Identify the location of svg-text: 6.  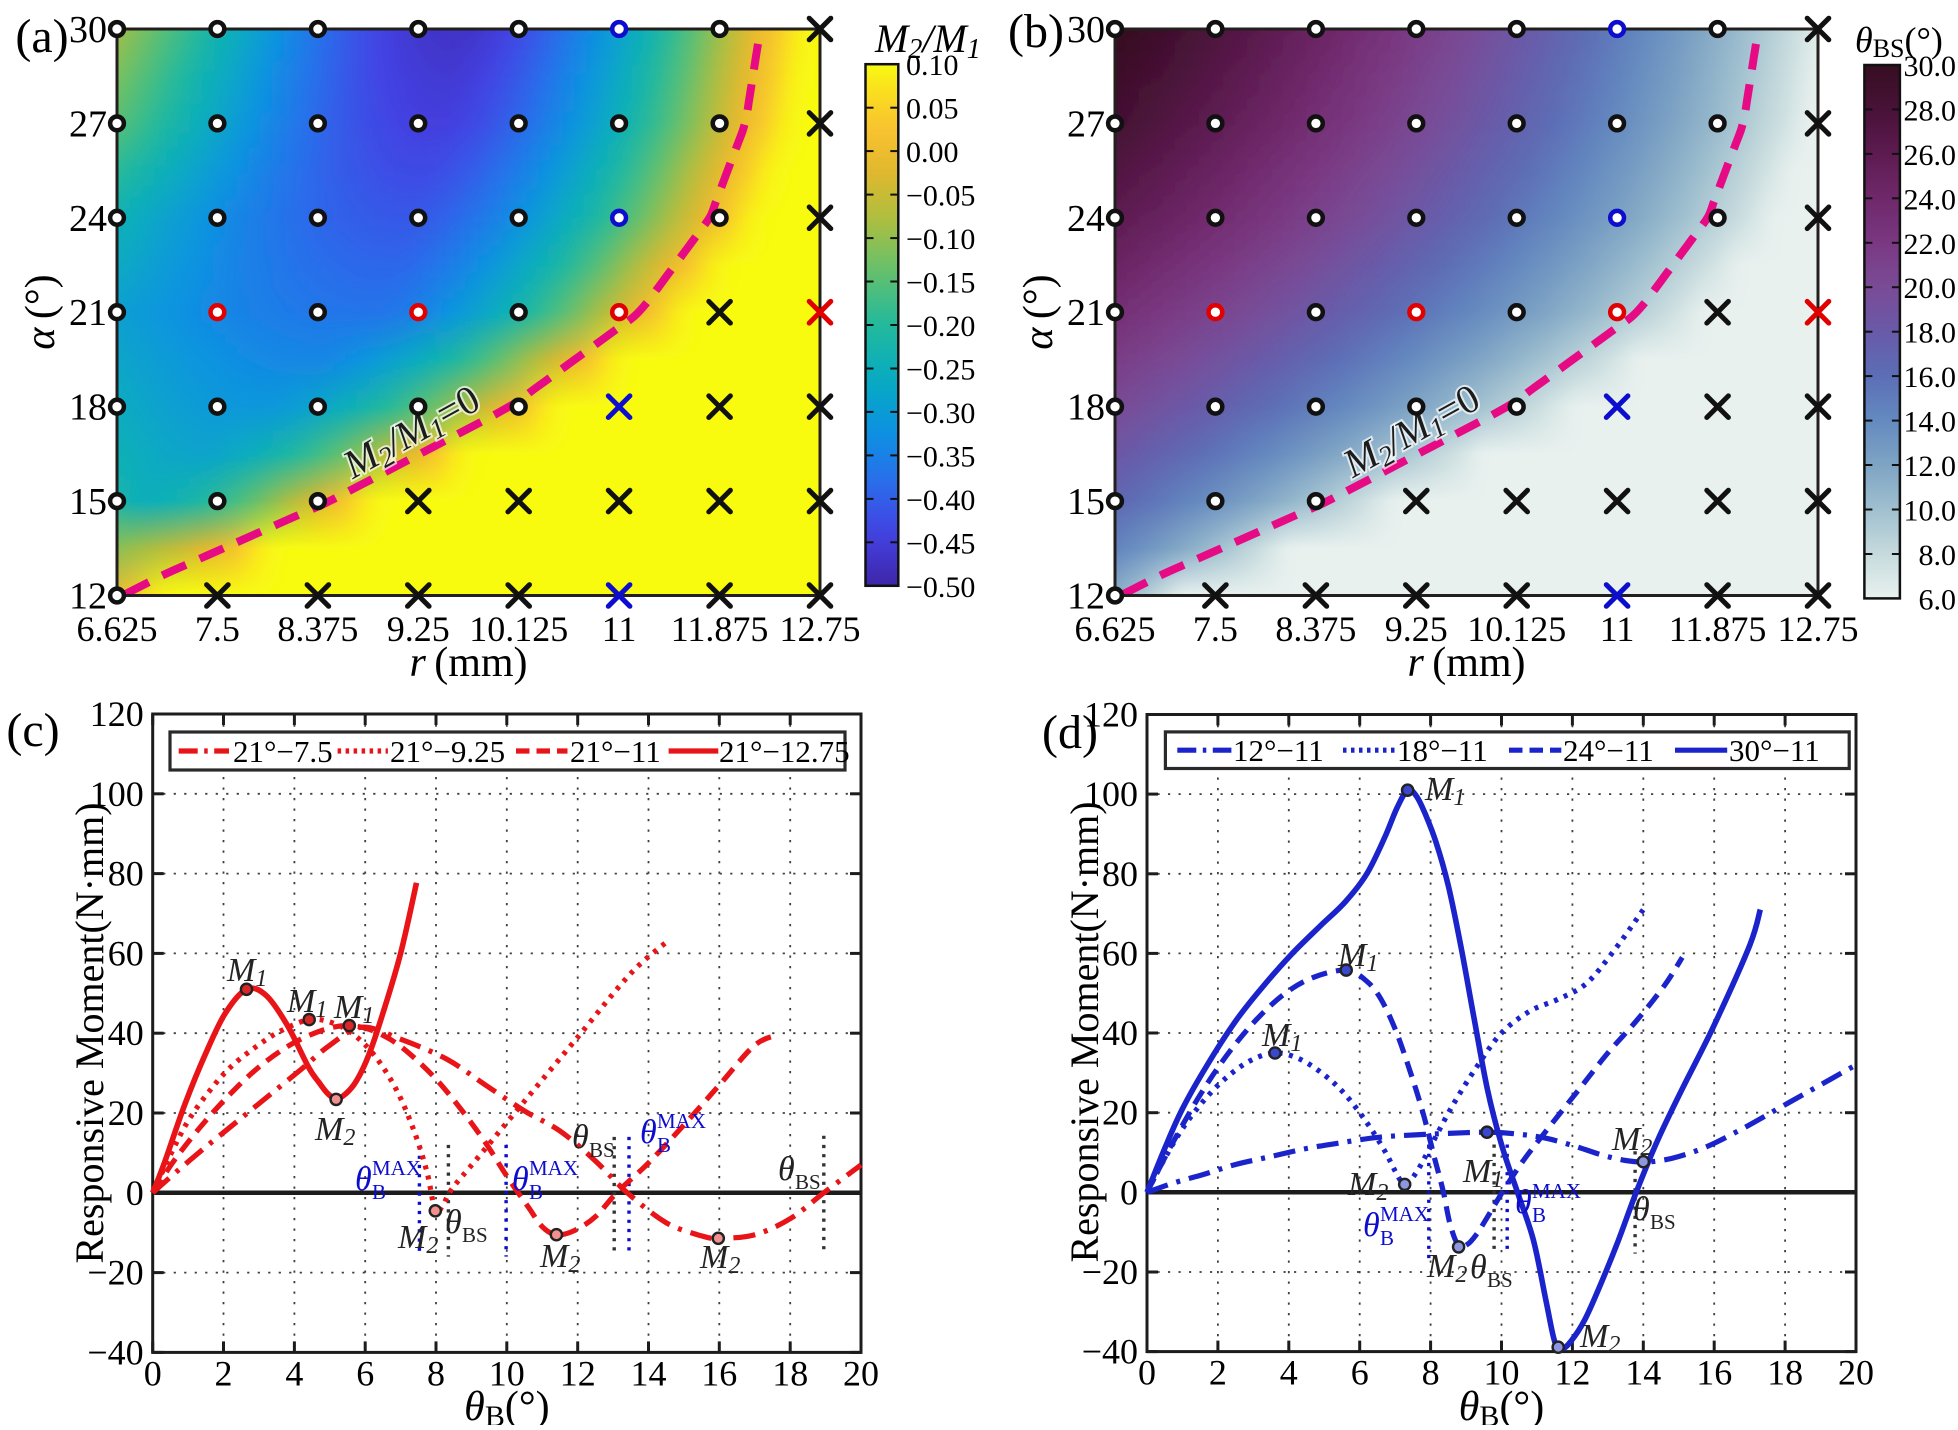
(365, 1373).